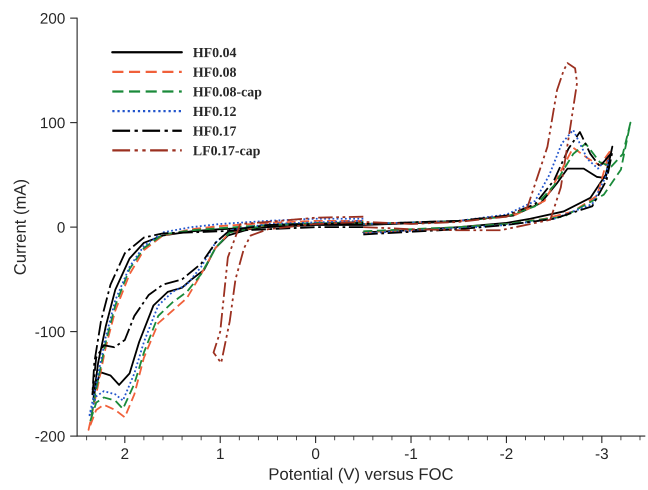 The image size is (648, 490). Describe the element at coordinates (226, 152) in the screenshot. I see `legend-label: LF0.17-cap` at that location.